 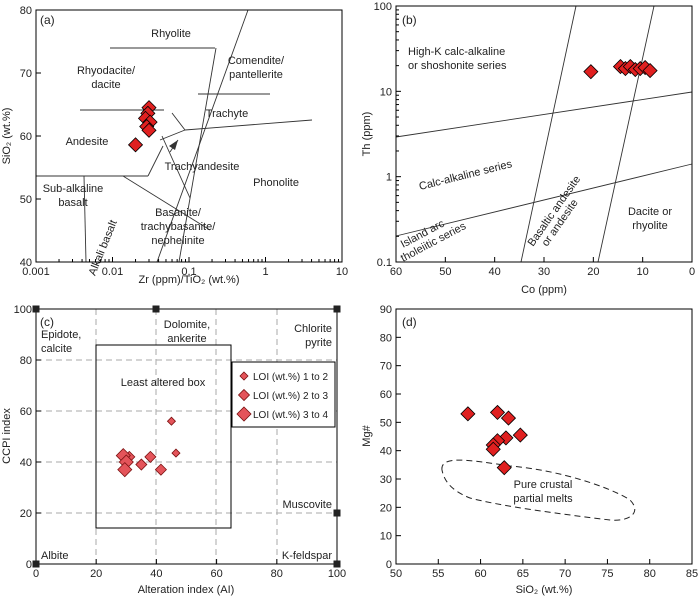 I want to click on x-tick-label: 0.01, so click(x=112, y=272).